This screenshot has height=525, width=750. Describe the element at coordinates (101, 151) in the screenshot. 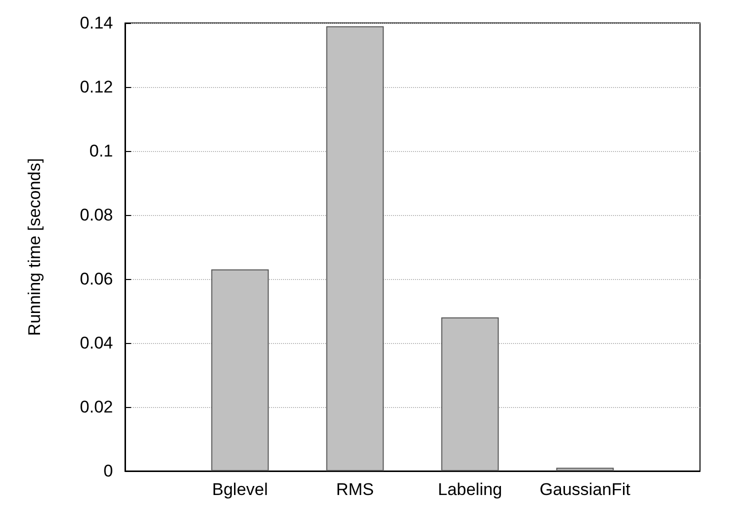

I see `y-tick-label: 0.1` at that location.